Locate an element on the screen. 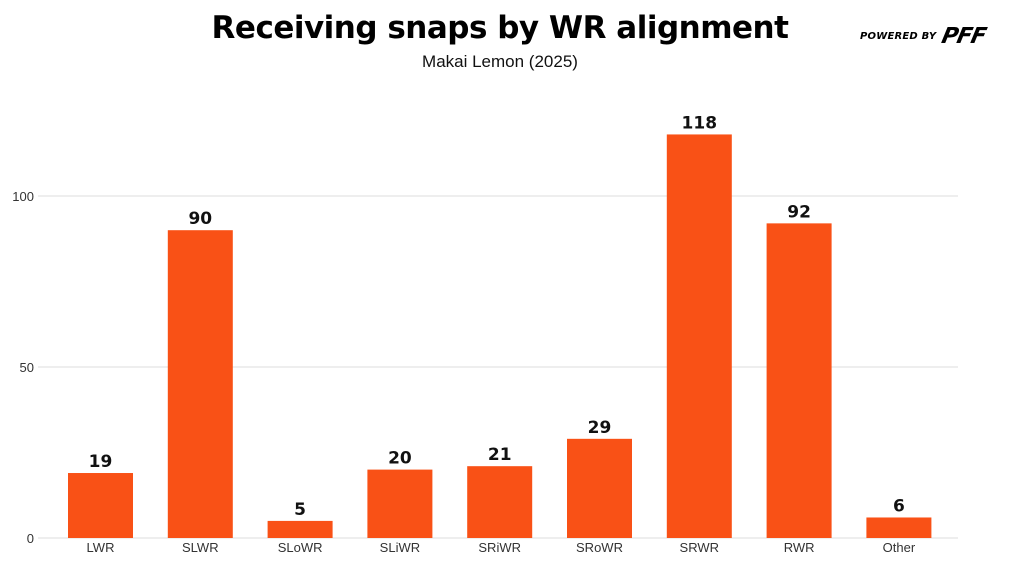 The image size is (1024, 571). bar-slwr is located at coordinates (200, 384).